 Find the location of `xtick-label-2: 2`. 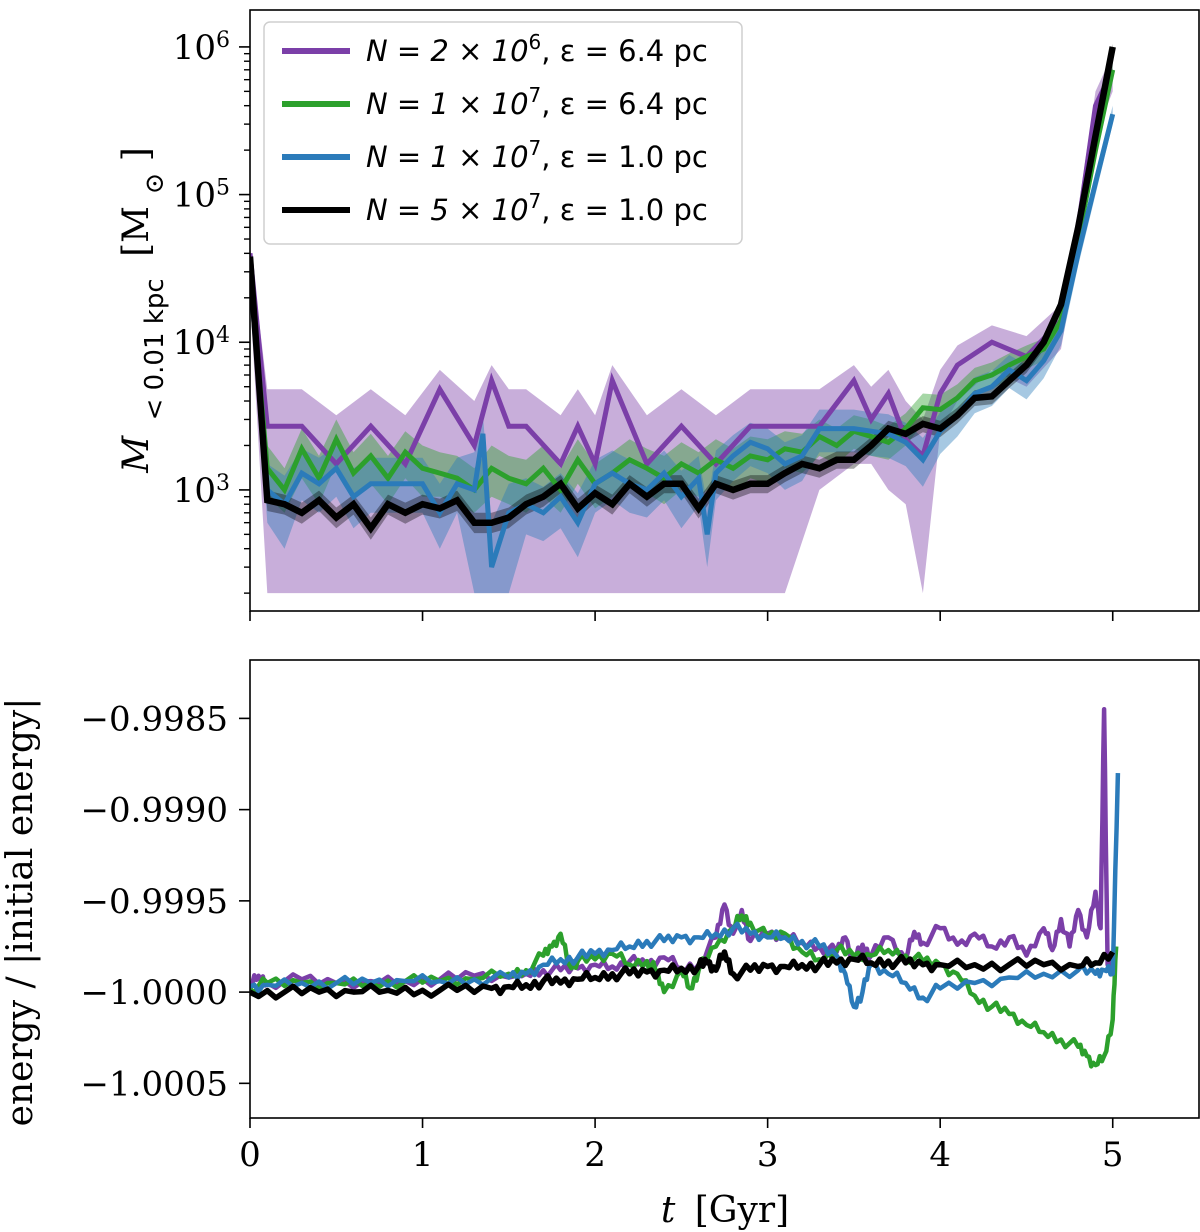

xtick-label-2: 2 is located at coordinates (595, 1155).